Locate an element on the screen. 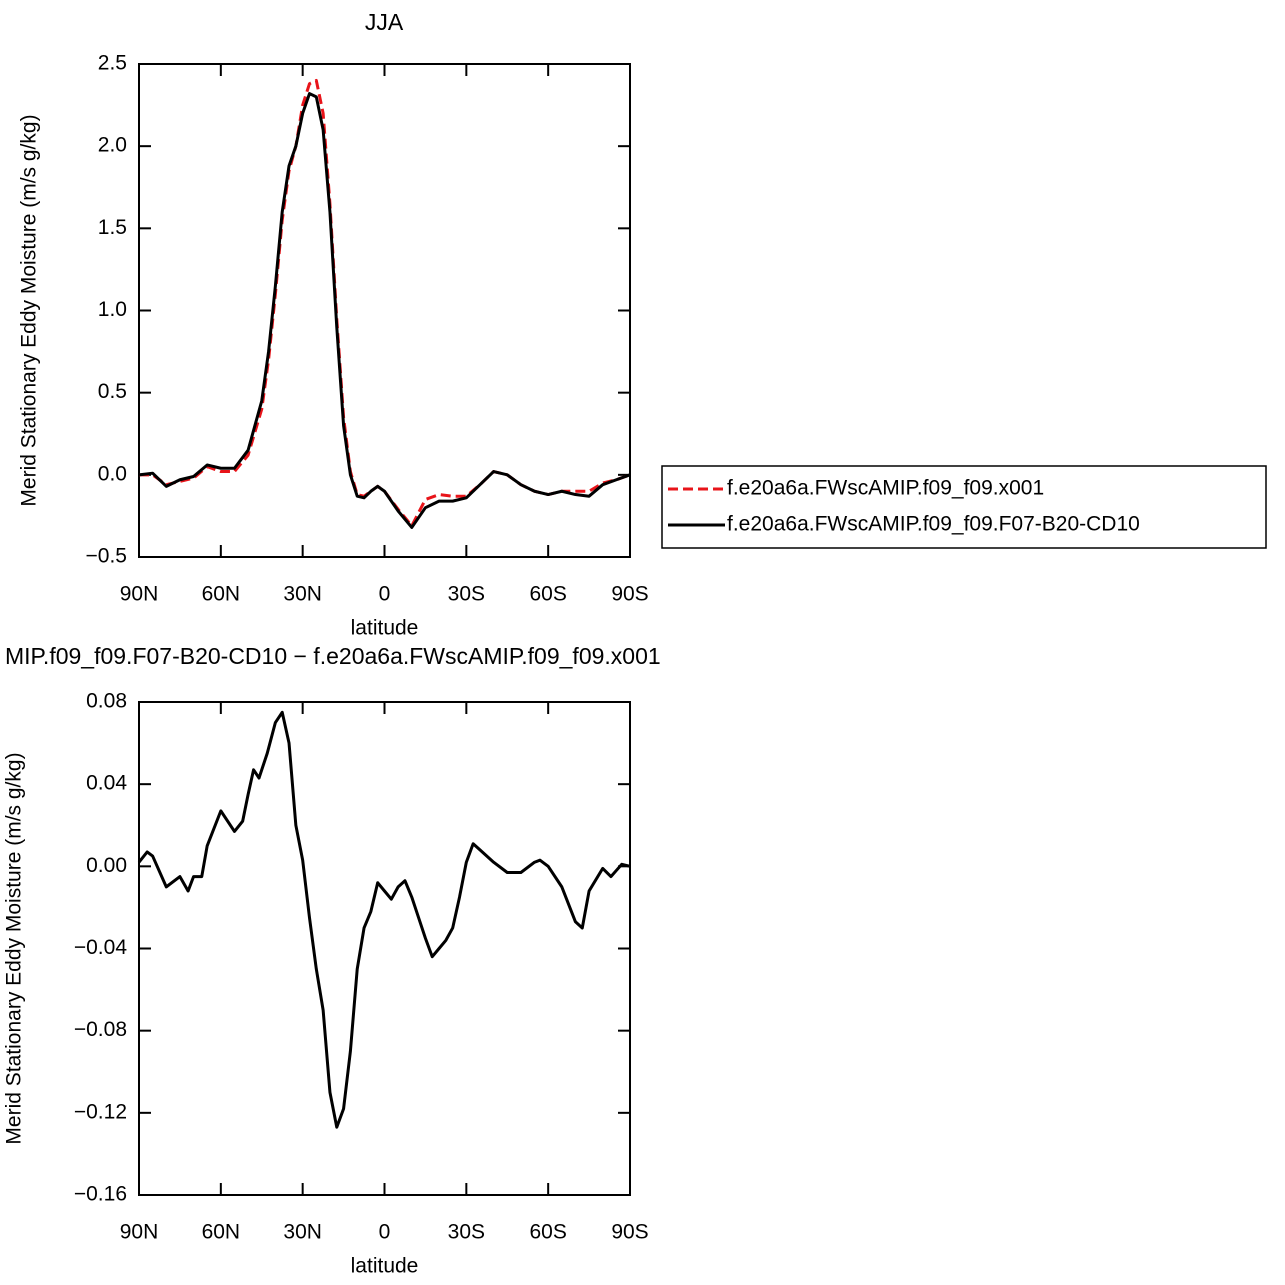 The width and height of the screenshot is (1285, 1285). y-tick-label: 0.08 is located at coordinates (106, 701).